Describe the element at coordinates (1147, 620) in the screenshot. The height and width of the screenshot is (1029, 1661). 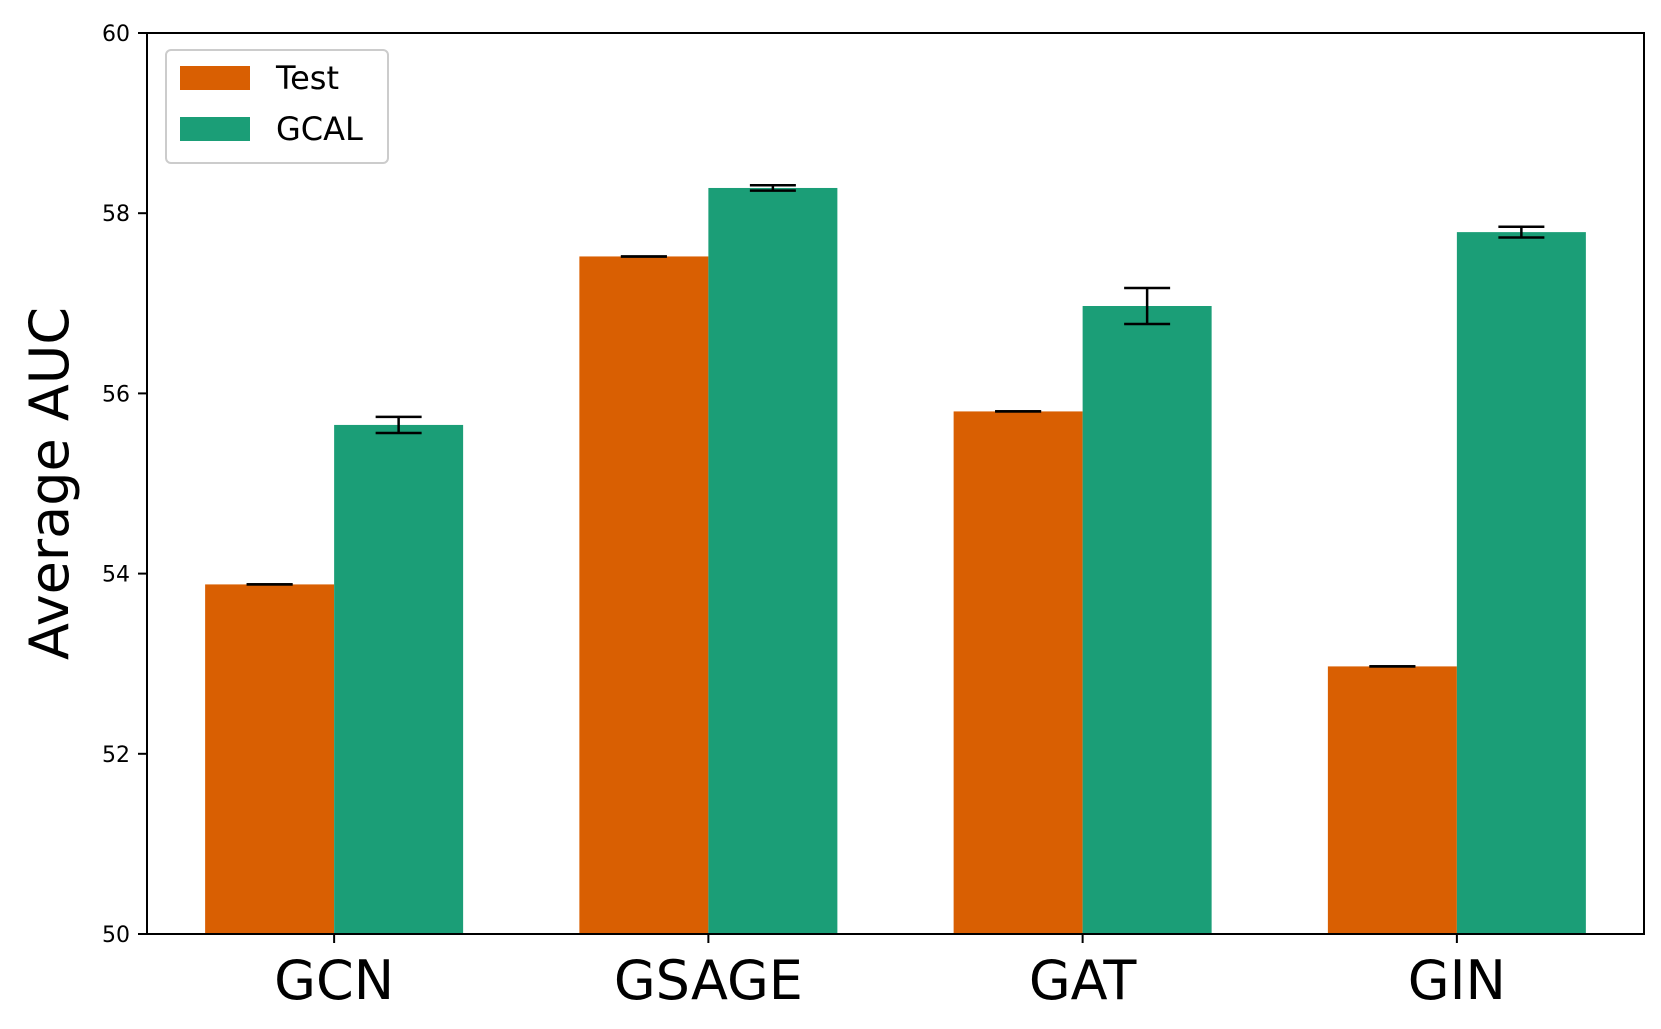
I see `bar-gcal-gat` at that location.